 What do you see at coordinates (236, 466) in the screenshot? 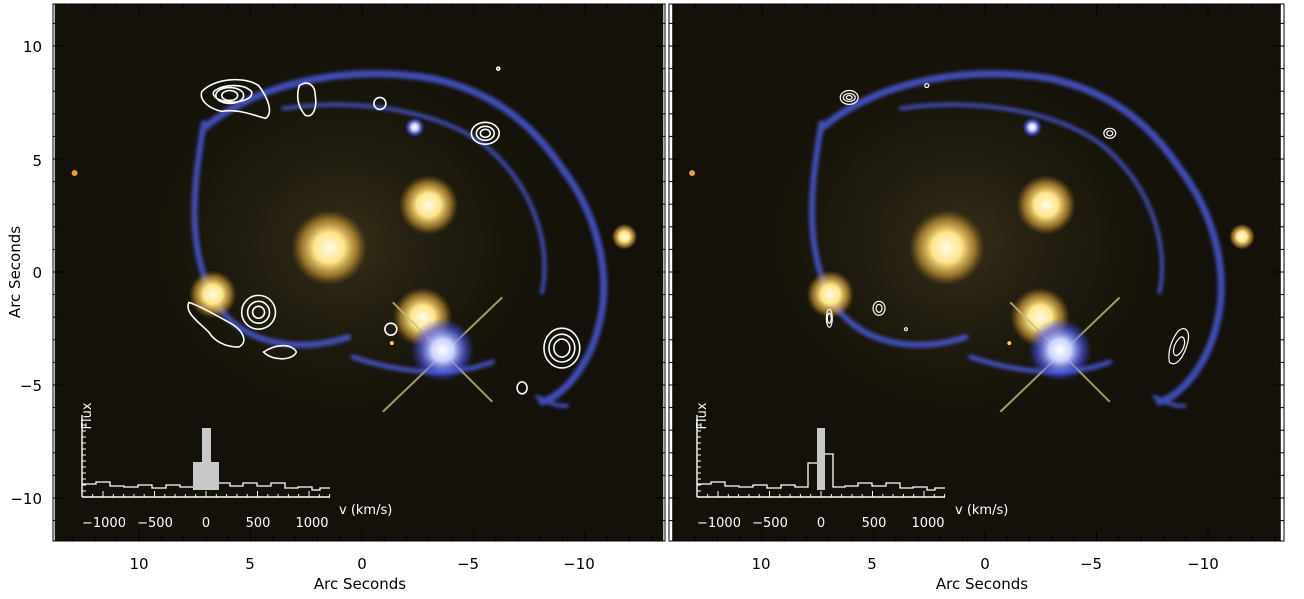
I see `left-inset: Flux v (km/s) −1000 −500 0 500 1000` at bounding box center [236, 466].